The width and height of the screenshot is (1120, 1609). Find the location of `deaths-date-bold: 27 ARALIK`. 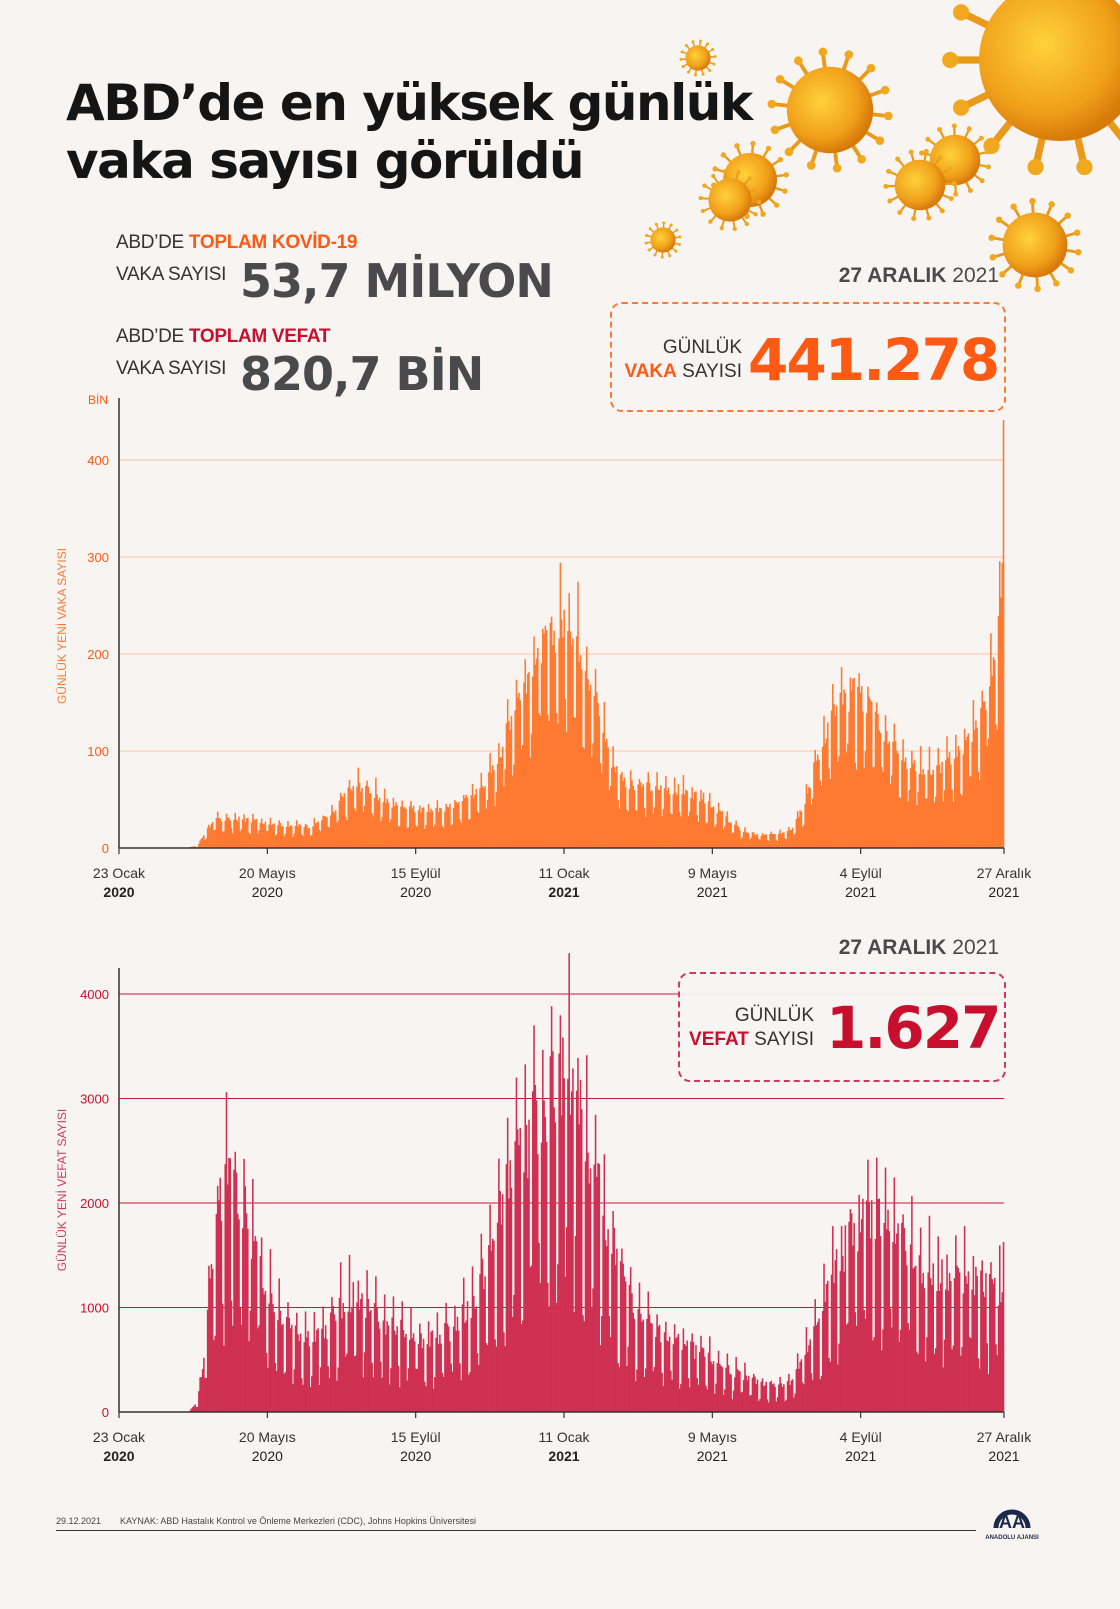

deaths-date-bold: 27 ARALIK is located at coordinates (892, 947).